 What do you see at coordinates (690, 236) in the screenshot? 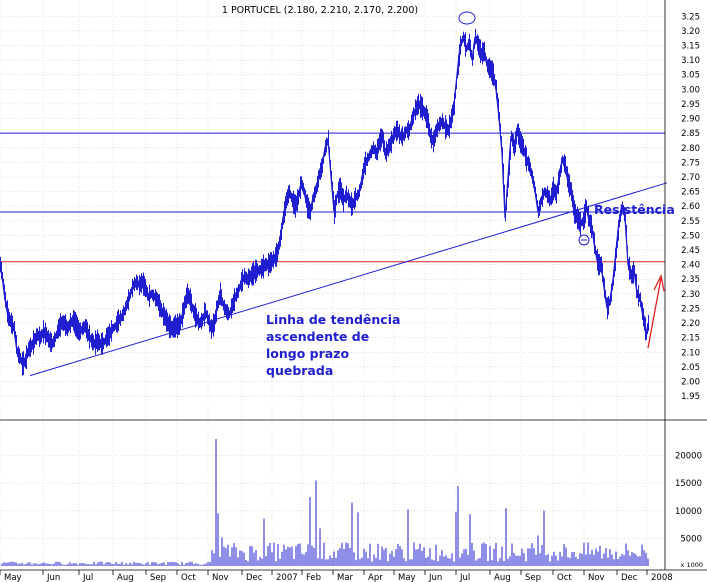
I see `y-tick-label: 2.50` at bounding box center [690, 236].